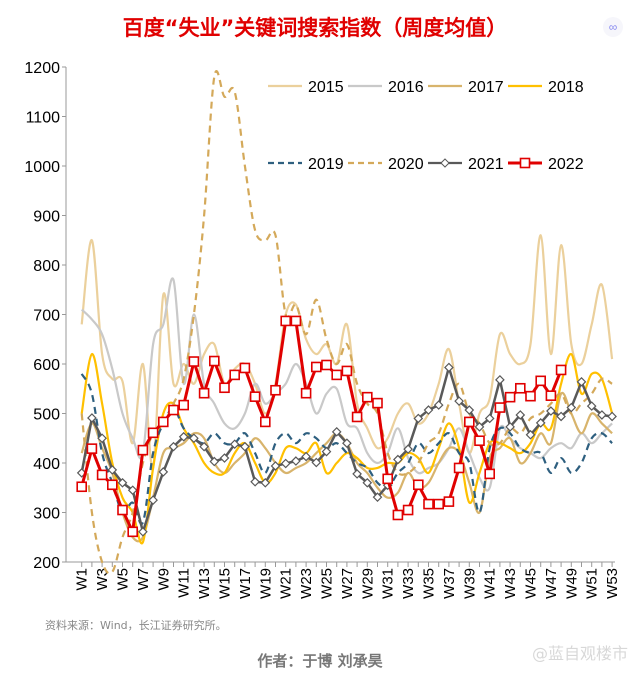 The height and width of the screenshot is (673, 640). What do you see at coordinates (406, 87) in the screenshot?
I see `legend-label: 2016` at bounding box center [406, 87].